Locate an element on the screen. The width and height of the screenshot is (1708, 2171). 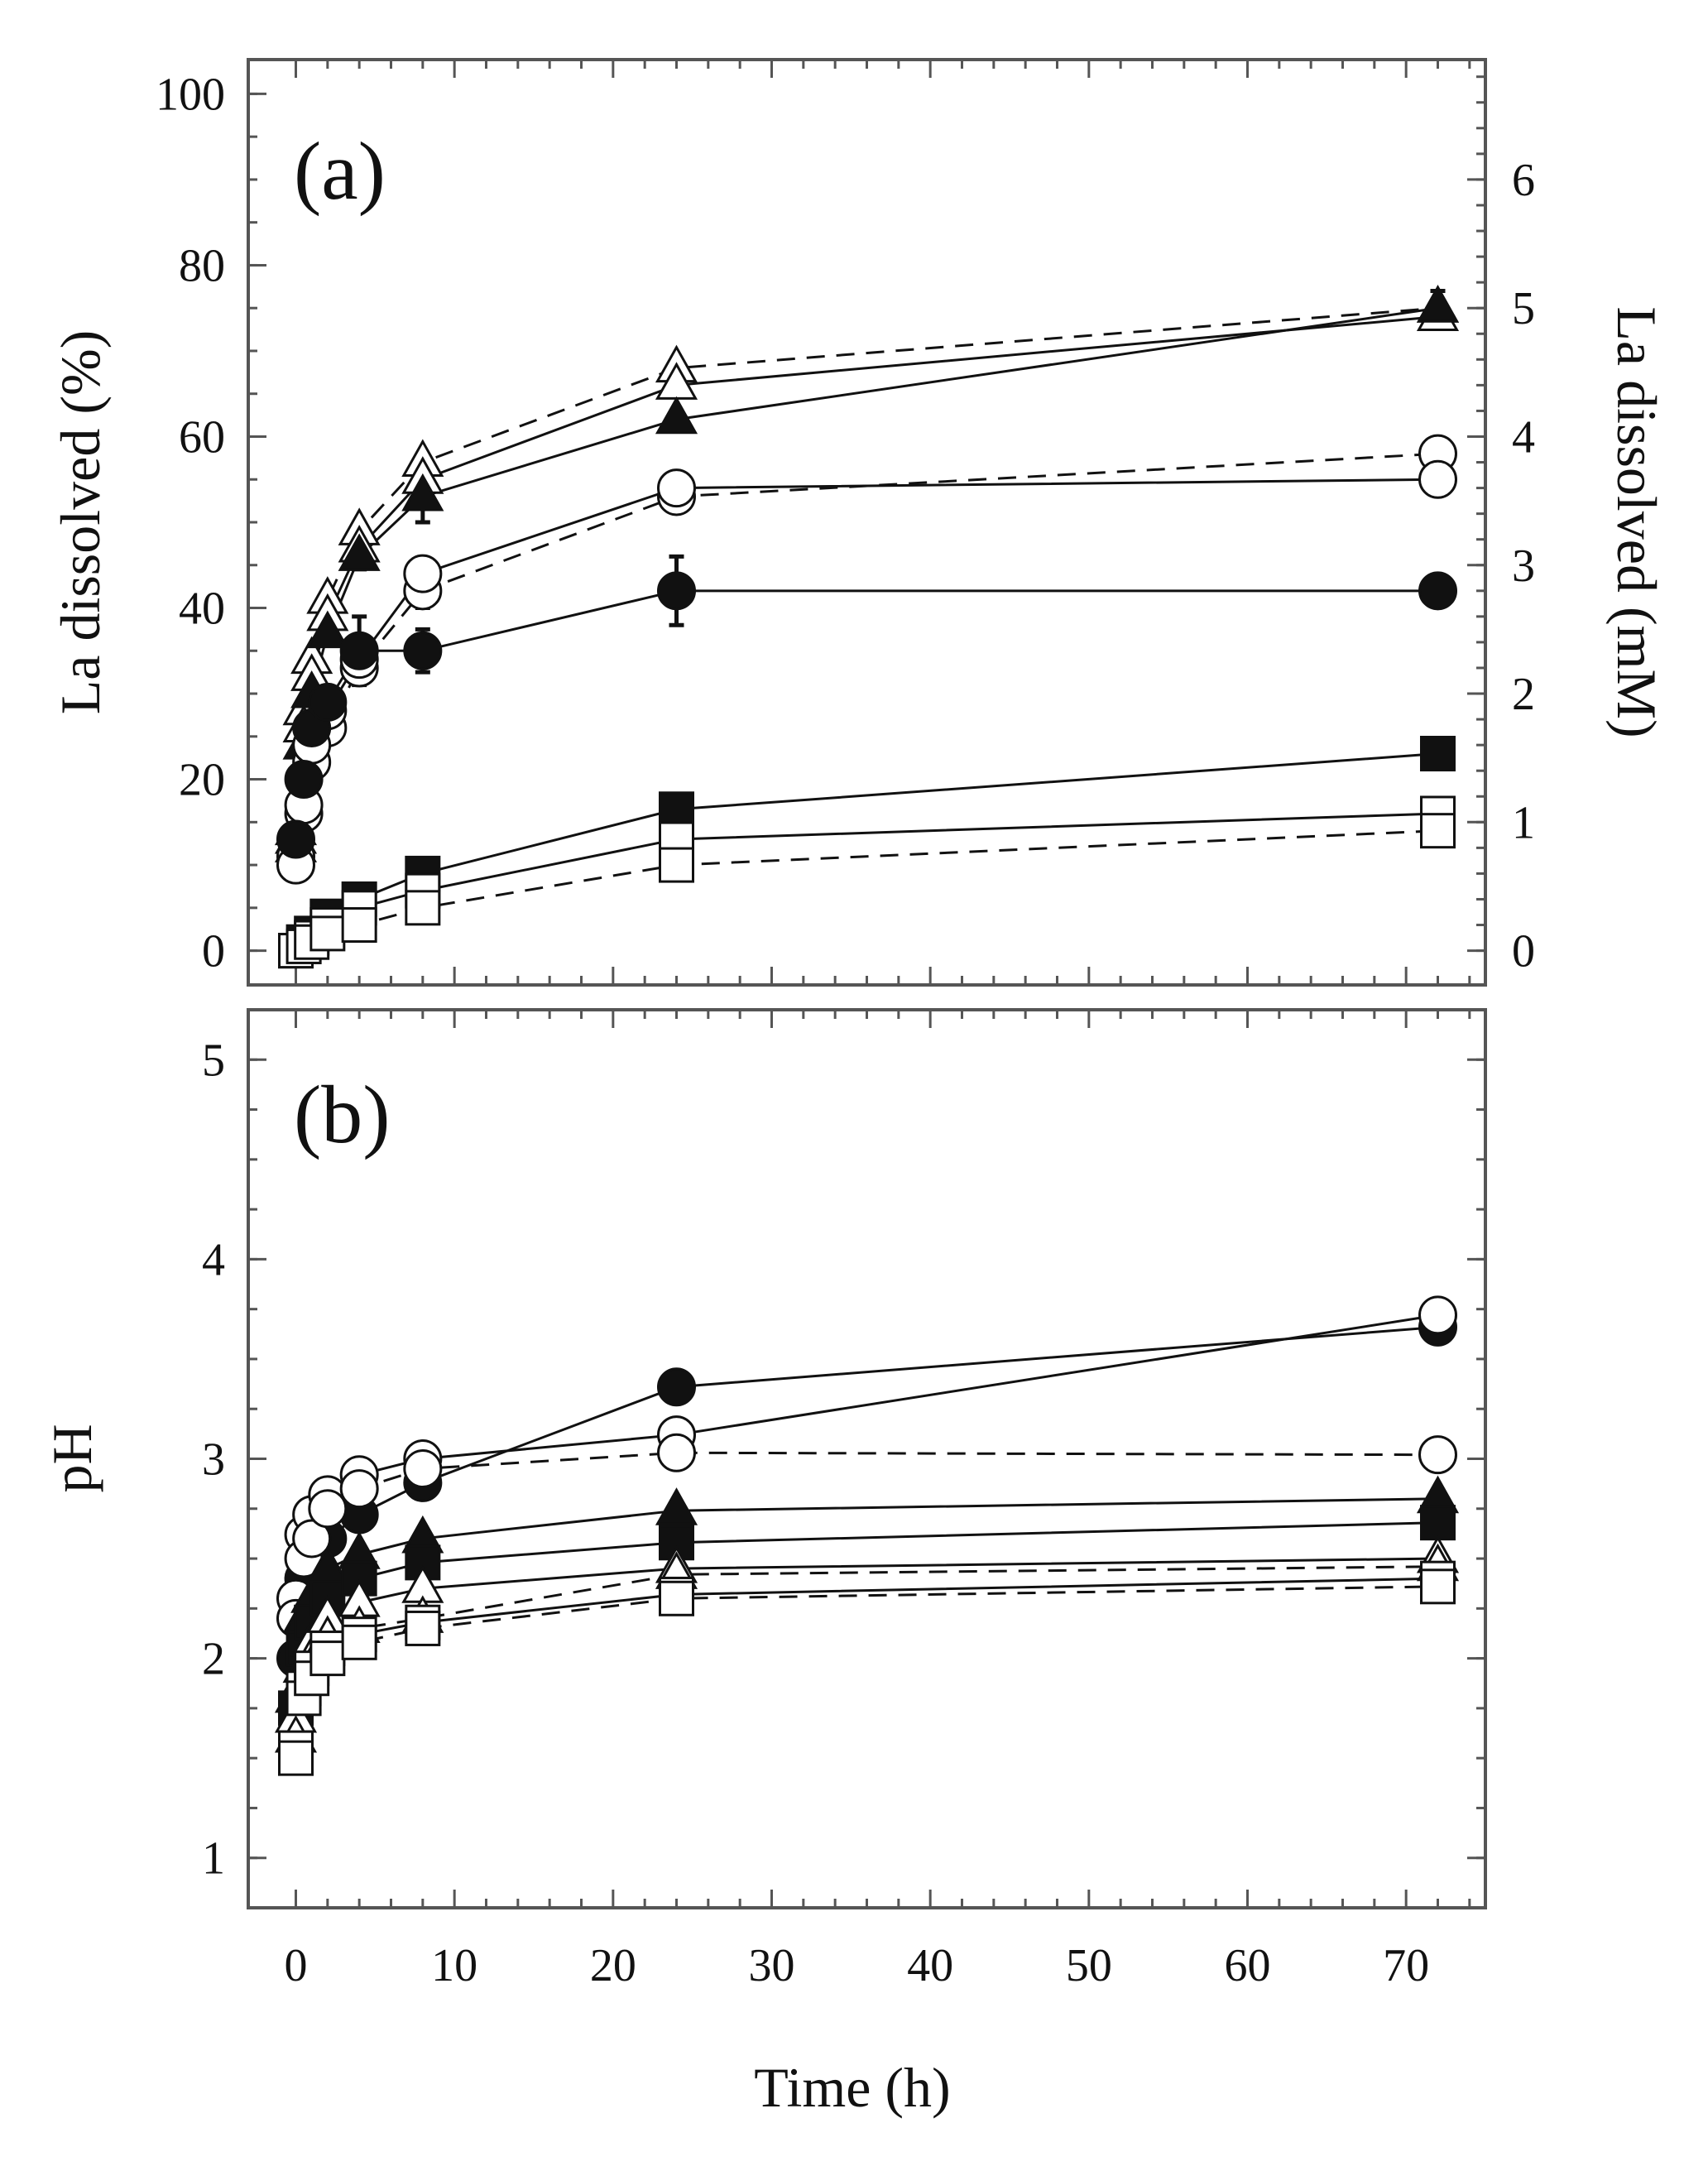
series-line-filled-triangle is located at coordinates (866, 1597).